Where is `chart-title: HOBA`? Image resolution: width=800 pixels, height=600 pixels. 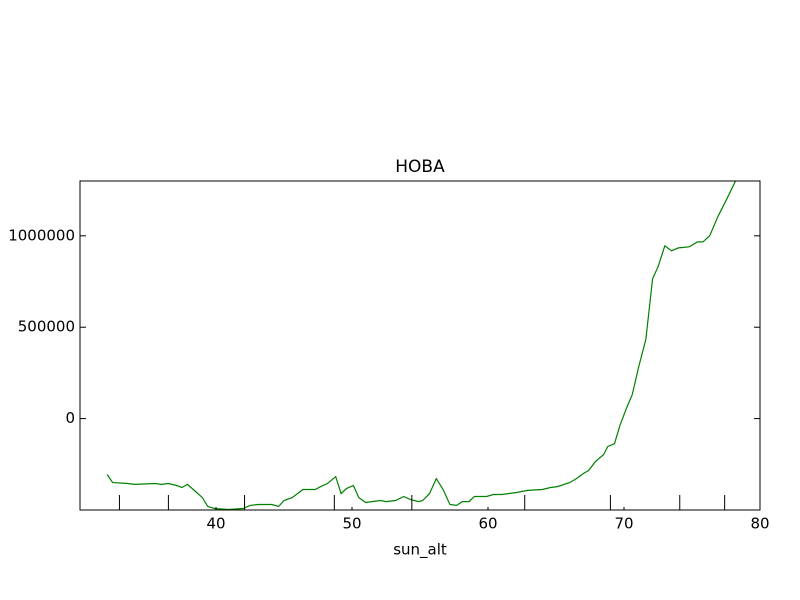
chart-title: HOBA is located at coordinates (420, 167).